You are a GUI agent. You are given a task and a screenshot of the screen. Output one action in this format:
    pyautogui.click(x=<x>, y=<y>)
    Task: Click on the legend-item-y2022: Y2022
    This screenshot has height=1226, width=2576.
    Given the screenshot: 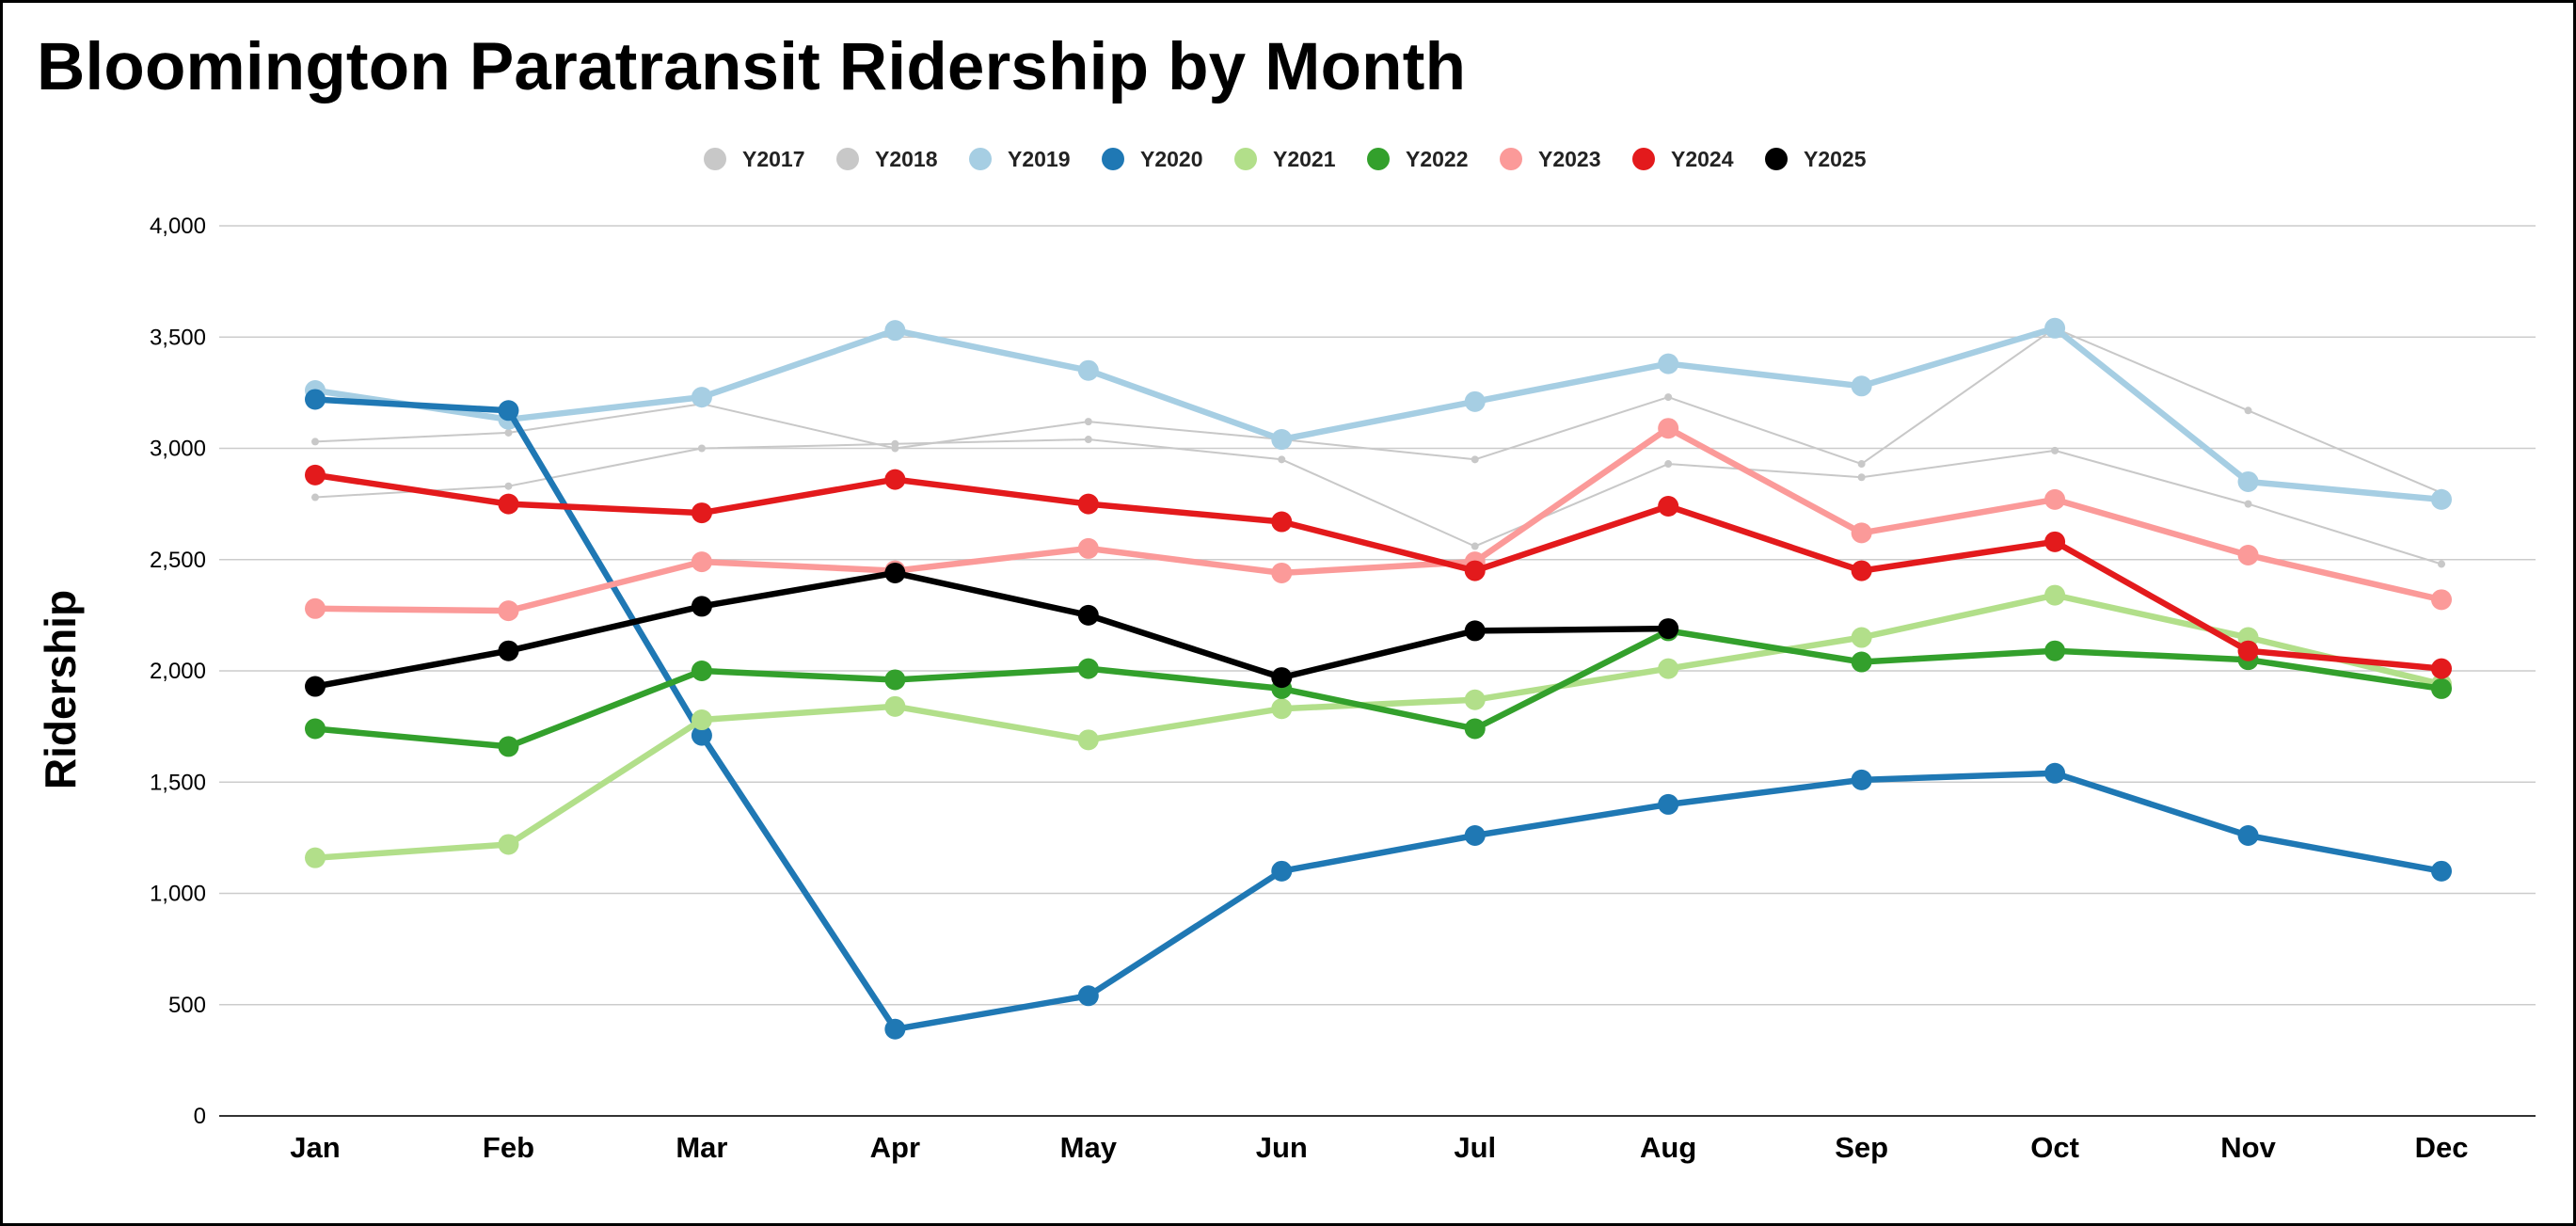 What is the action you would take?
    pyautogui.click(x=1418, y=159)
    